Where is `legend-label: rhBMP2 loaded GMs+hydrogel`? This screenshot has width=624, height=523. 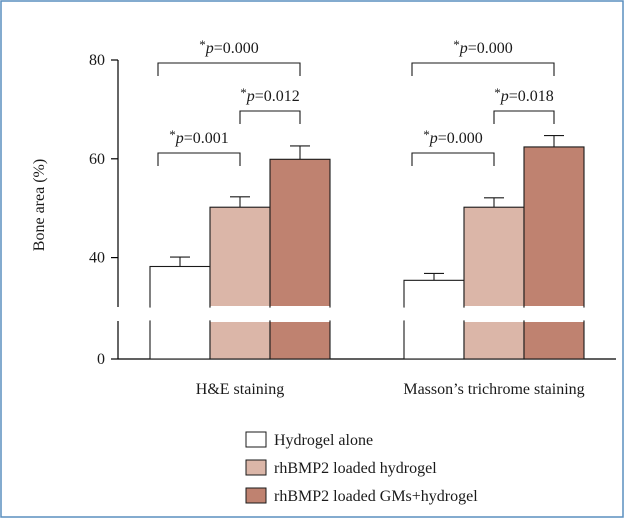
legend-label: rhBMP2 loaded GMs+hydrogel is located at coordinates (376, 496).